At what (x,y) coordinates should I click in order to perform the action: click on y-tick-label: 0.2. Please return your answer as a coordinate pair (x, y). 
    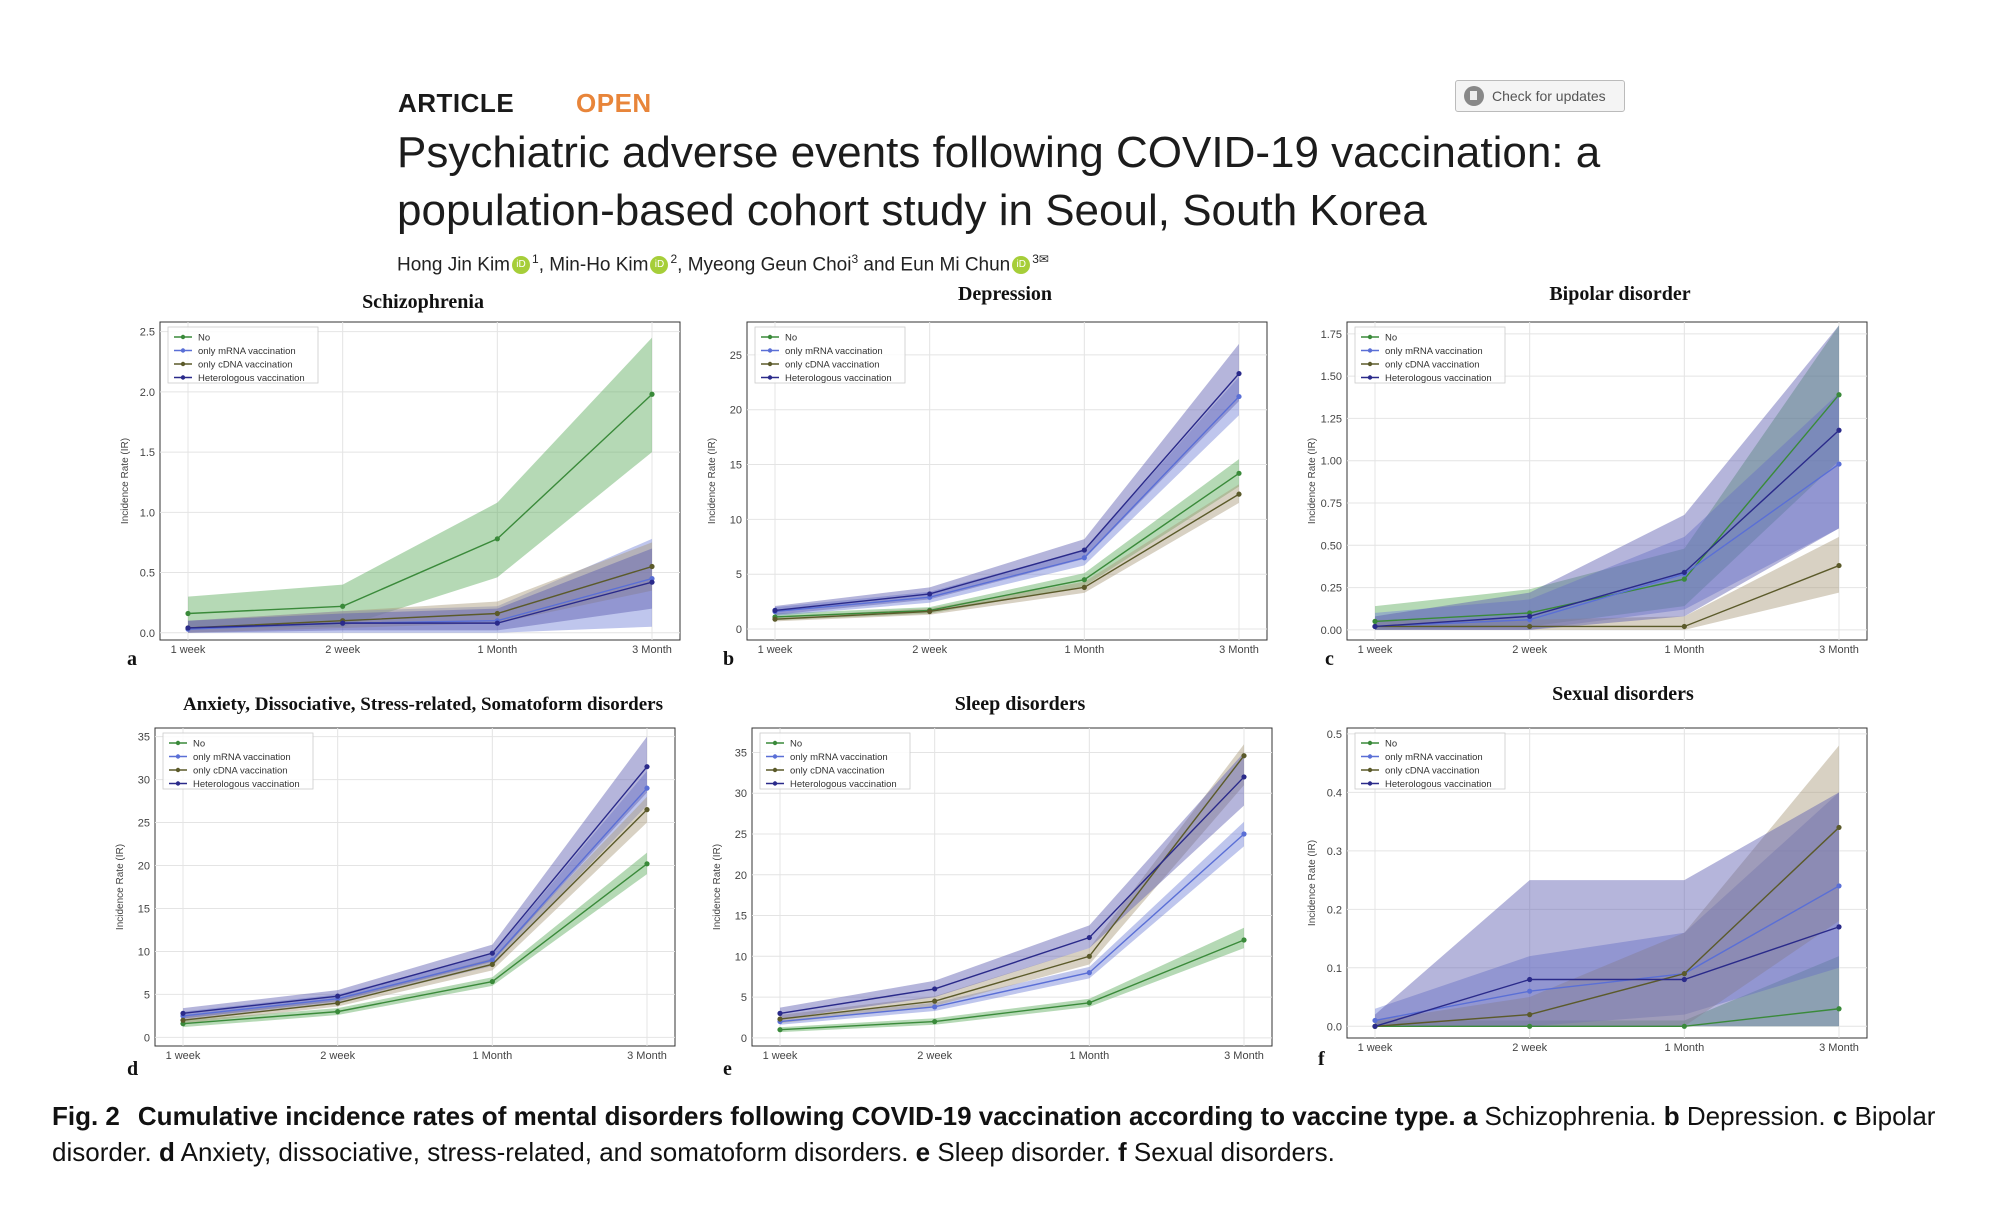
    Looking at the image, I should click on (1334, 910).